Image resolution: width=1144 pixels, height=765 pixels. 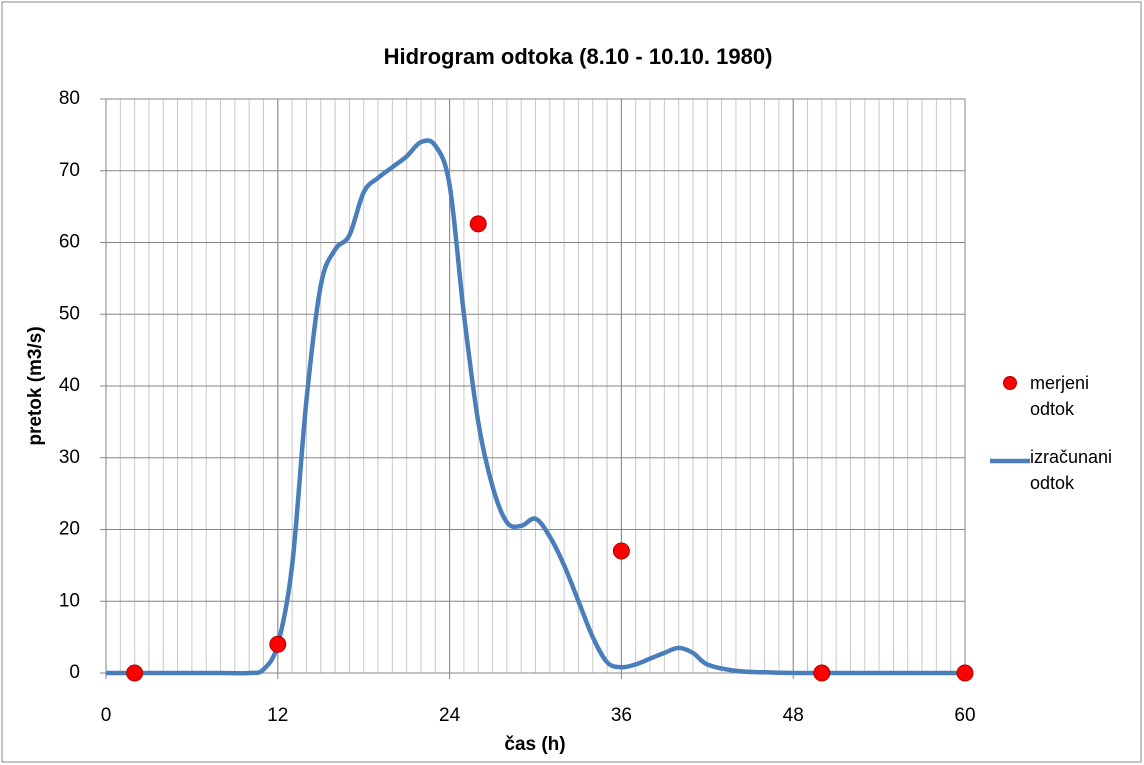 What do you see at coordinates (1010, 383) in the screenshot?
I see `legend-marker` at bounding box center [1010, 383].